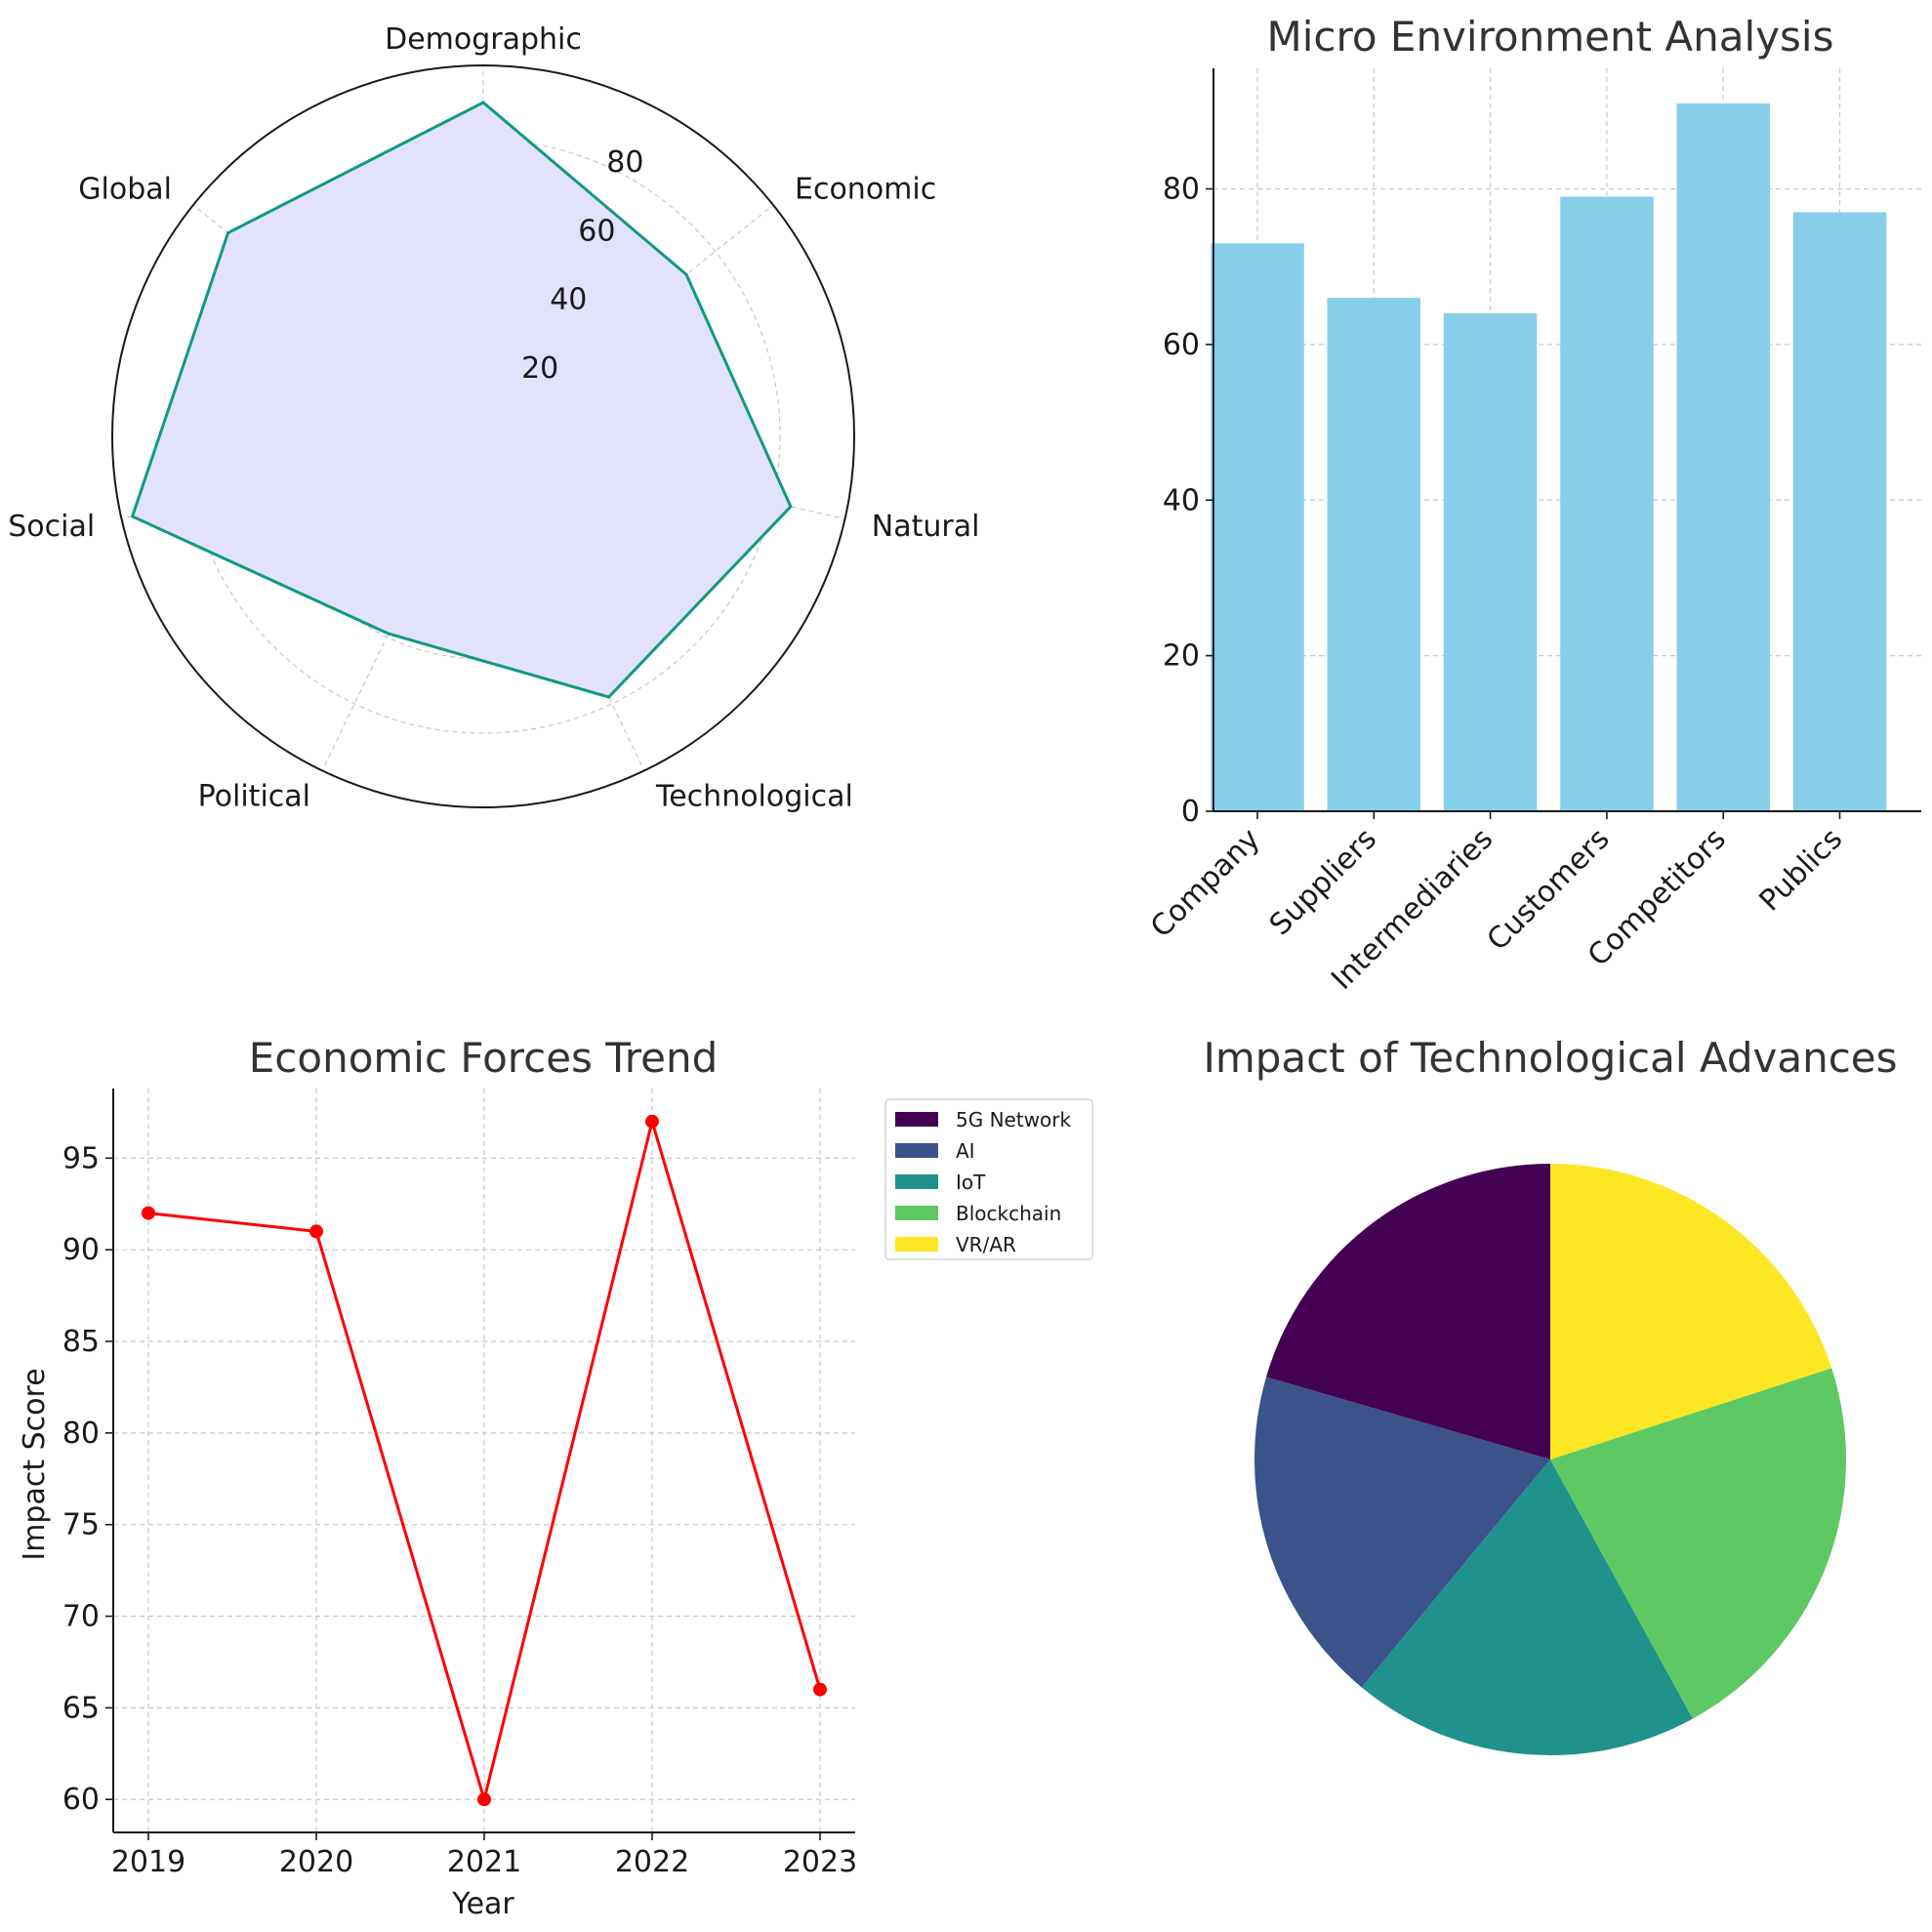 This screenshot has width=1932, height=1932. Describe the element at coordinates (1607, 503) in the screenshot. I see `bar-customers` at that location.